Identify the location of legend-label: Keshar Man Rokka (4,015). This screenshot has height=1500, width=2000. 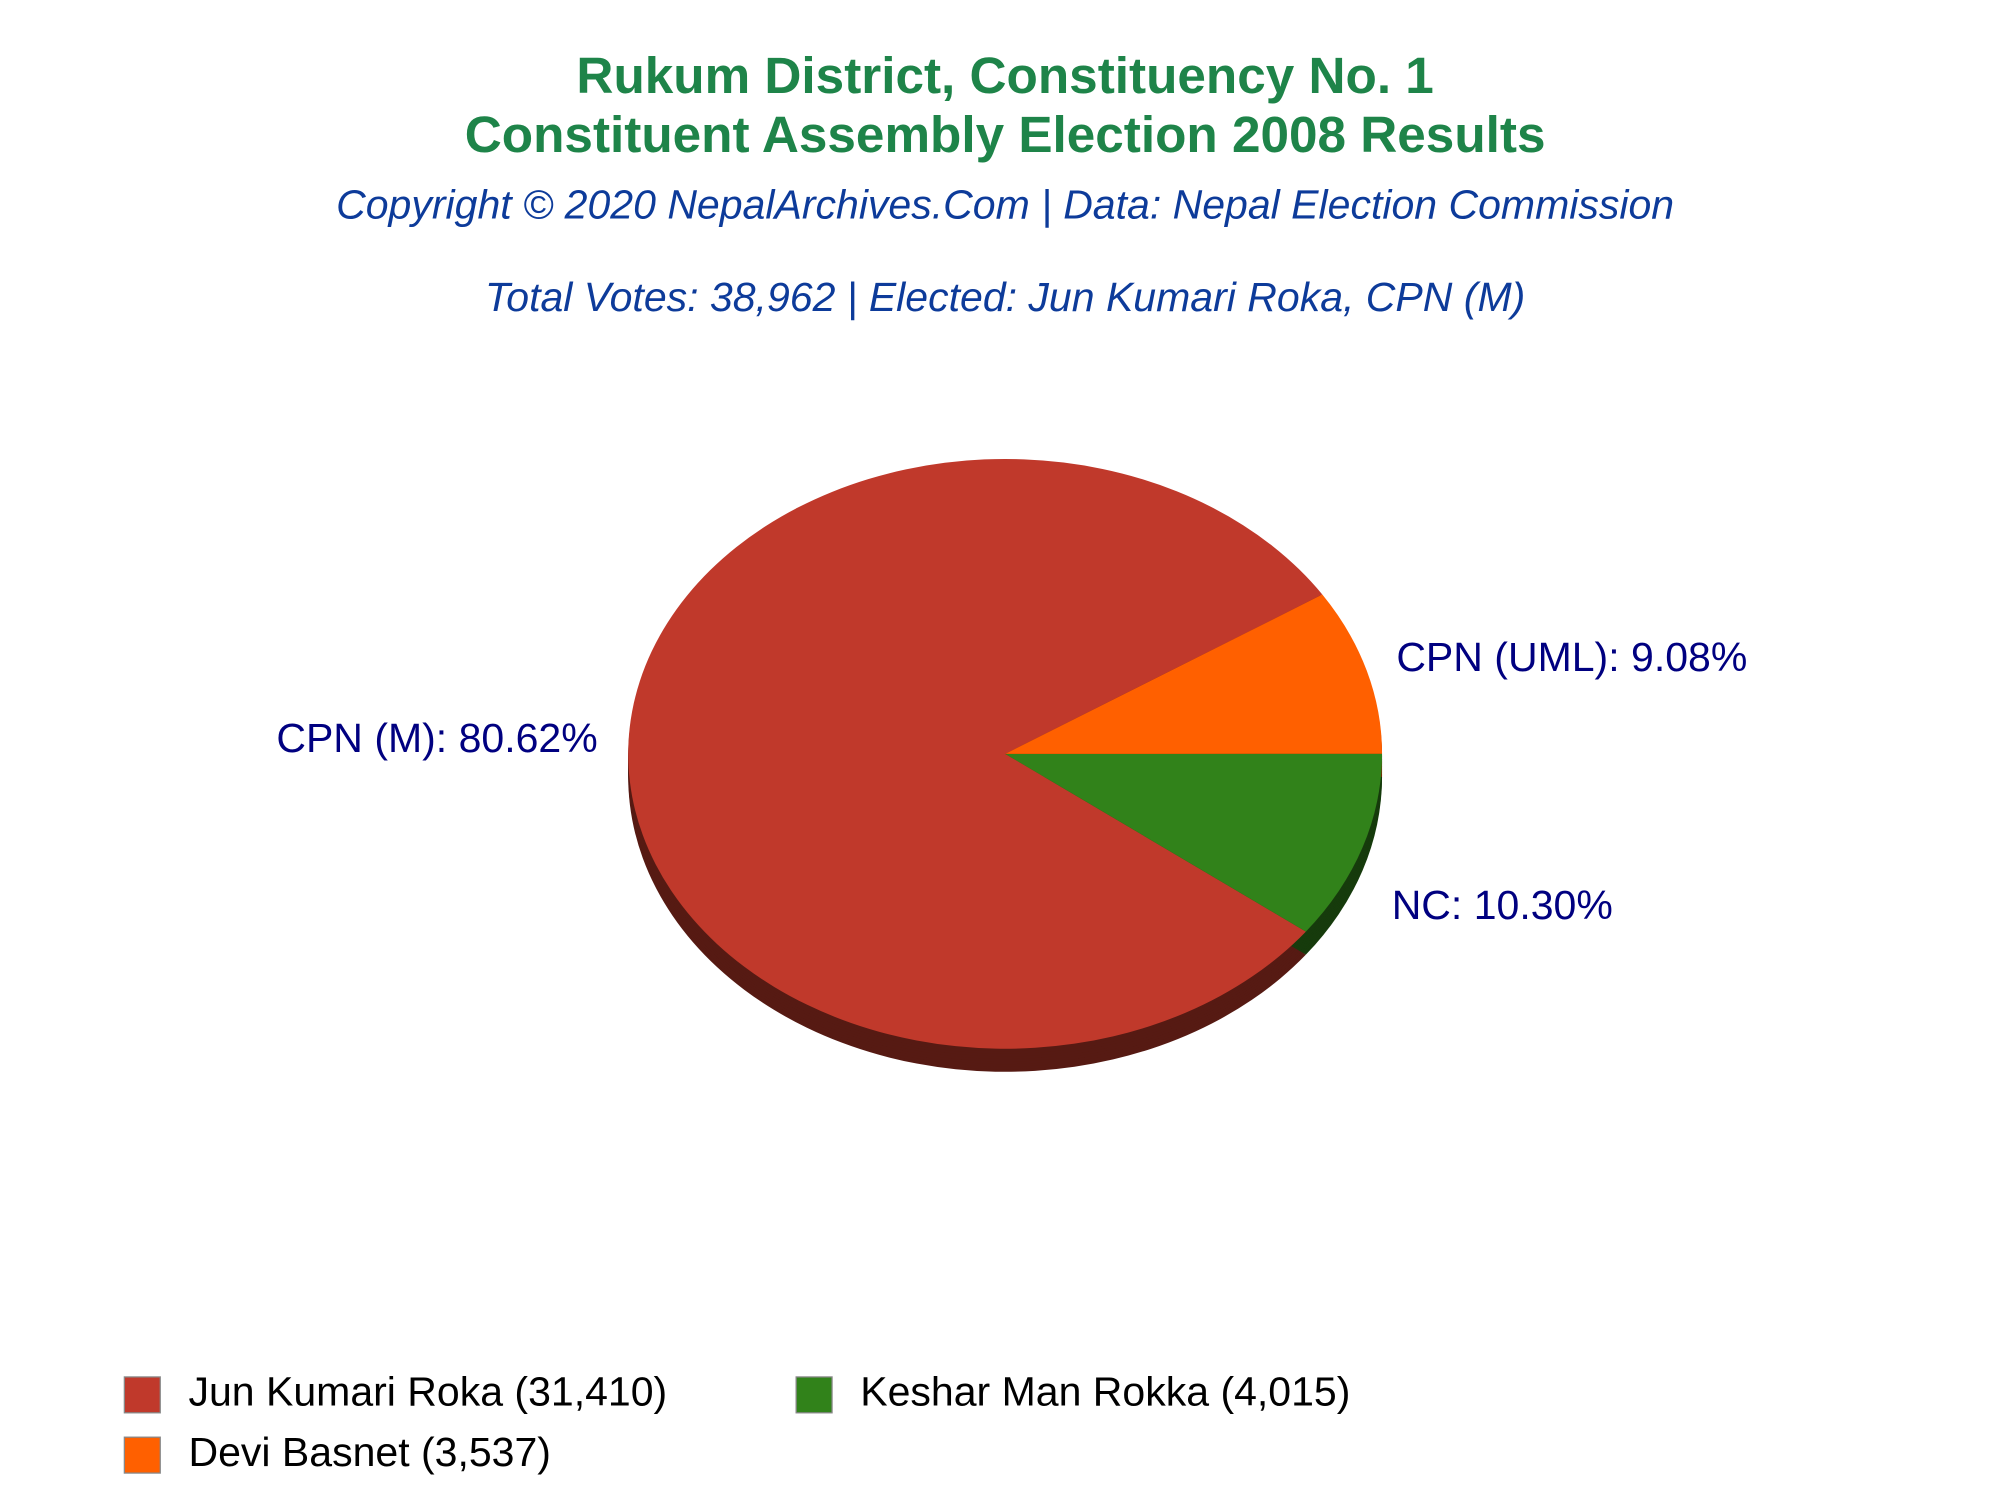
(1105, 1392).